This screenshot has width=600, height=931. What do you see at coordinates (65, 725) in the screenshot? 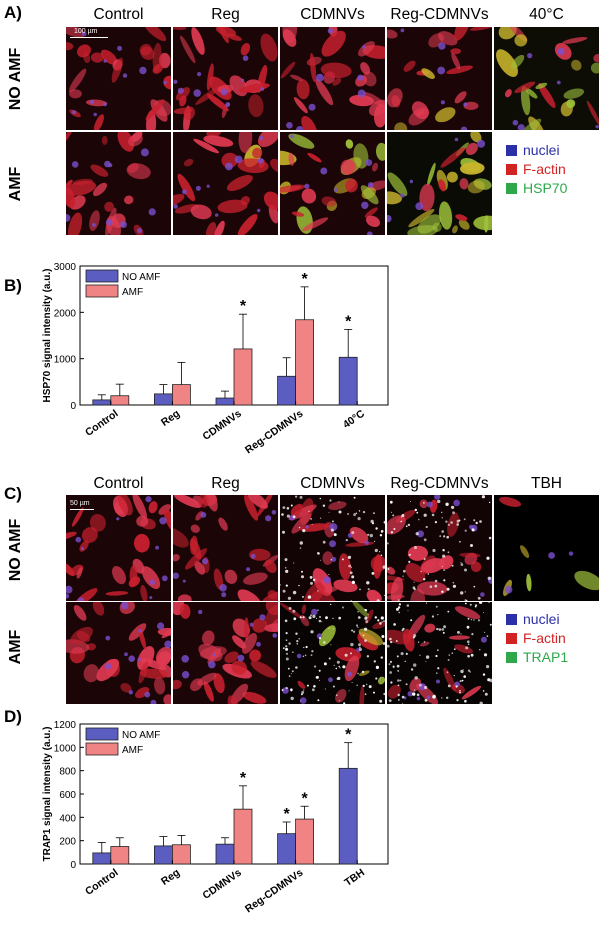
I see `y-tick-label: 1200` at bounding box center [65, 725].